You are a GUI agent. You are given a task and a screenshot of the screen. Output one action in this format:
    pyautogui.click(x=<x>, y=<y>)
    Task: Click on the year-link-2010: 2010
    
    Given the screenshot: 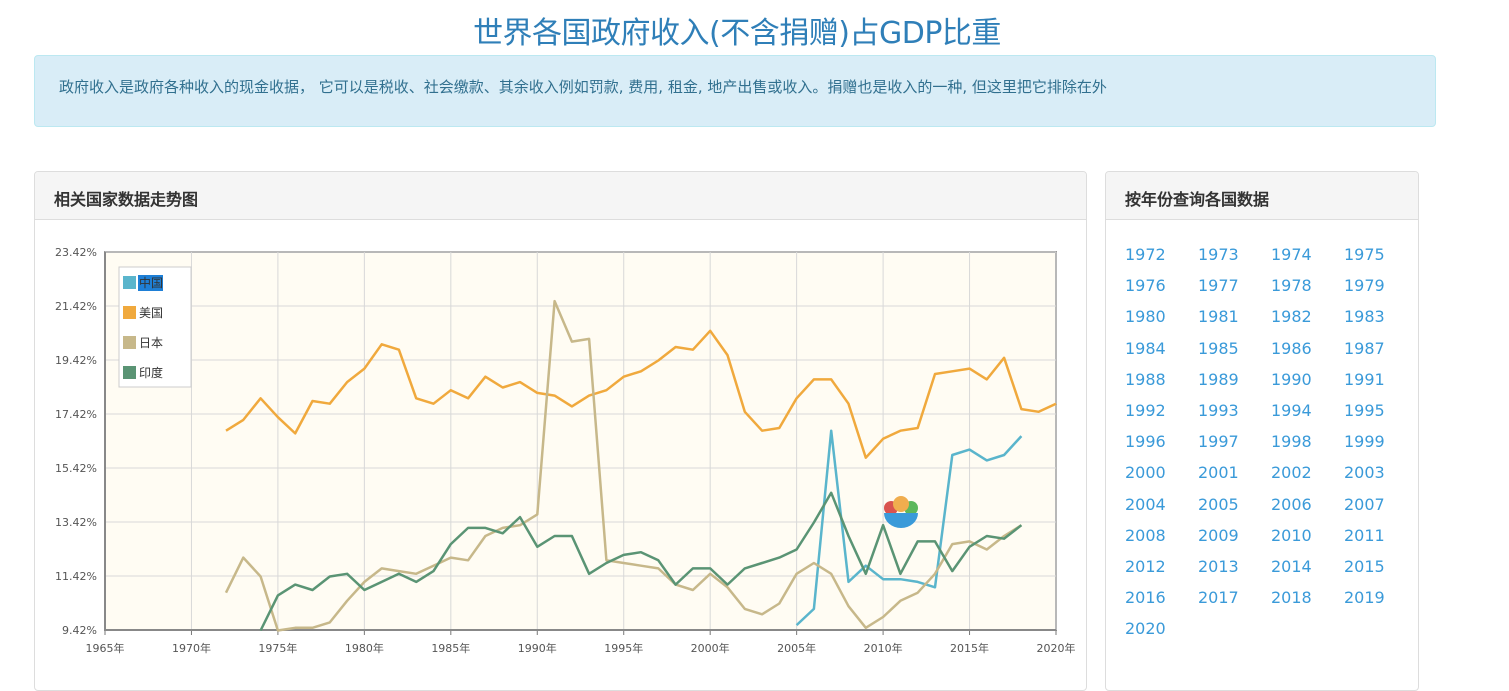 What is the action you would take?
    pyautogui.click(x=1291, y=535)
    